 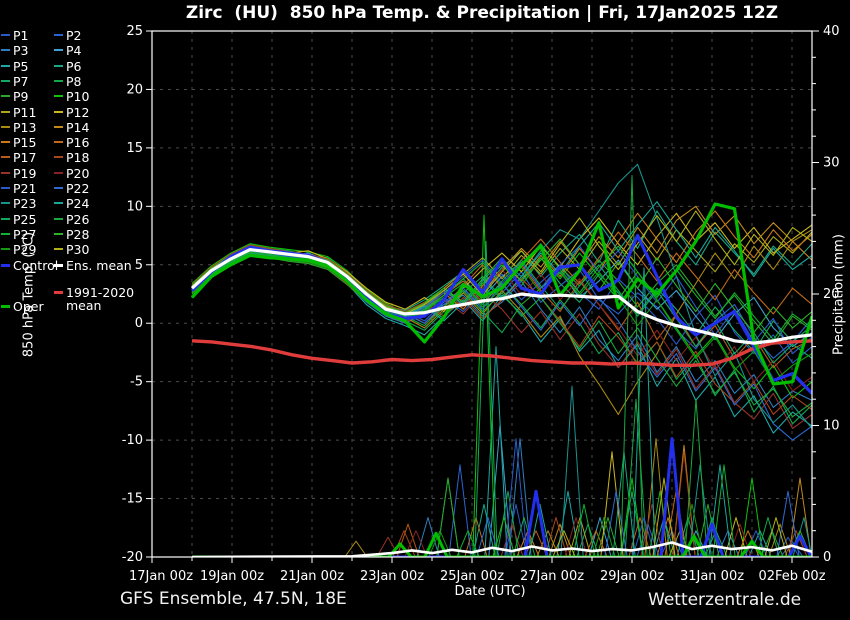 I want to click on legend-member-p11: P11, so click(x=18, y=112).